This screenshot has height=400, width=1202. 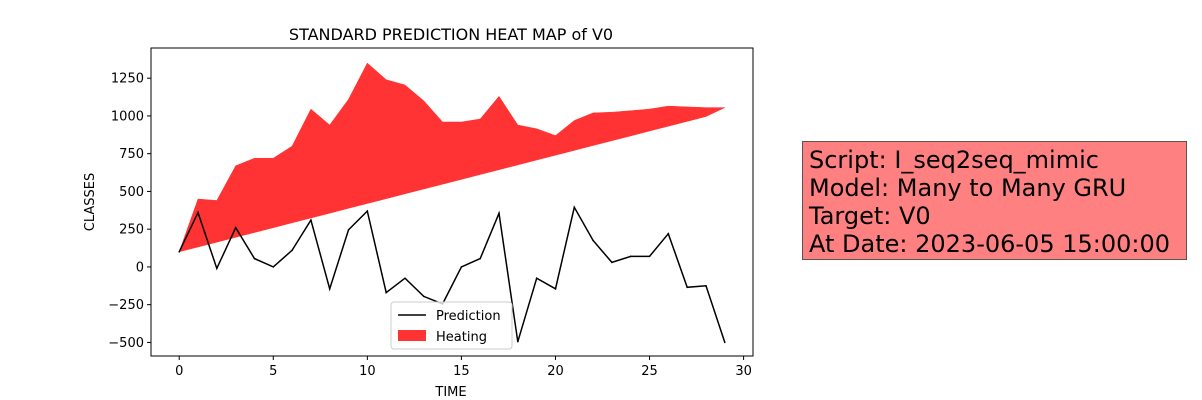 I want to click on x-axis-title: TIME, so click(x=450, y=392).